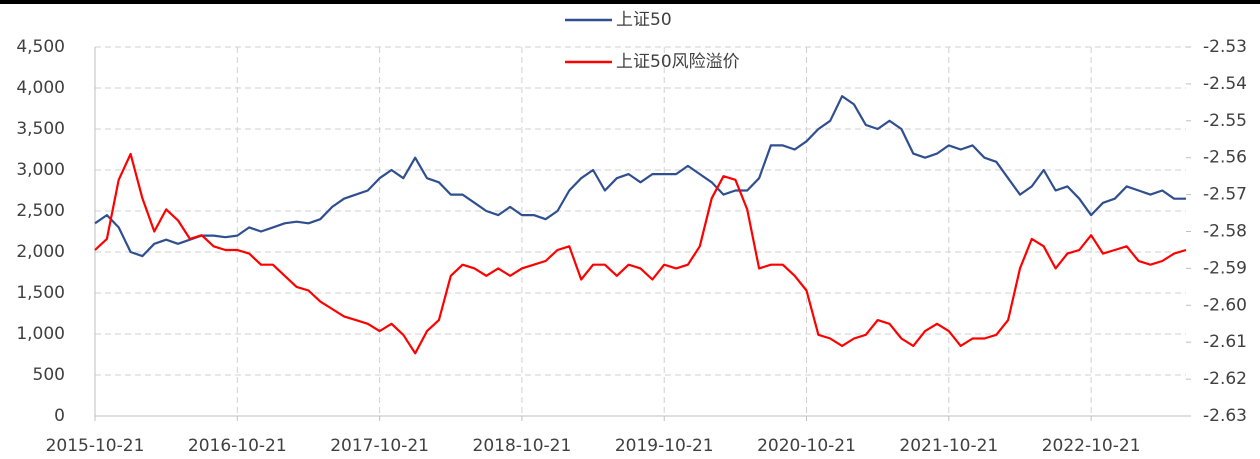 The height and width of the screenshot is (459, 1260). What do you see at coordinates (1225, 232) in the screenshot?
I see `y2-tick-label: -2.58` at bounding box center [1225, 232].